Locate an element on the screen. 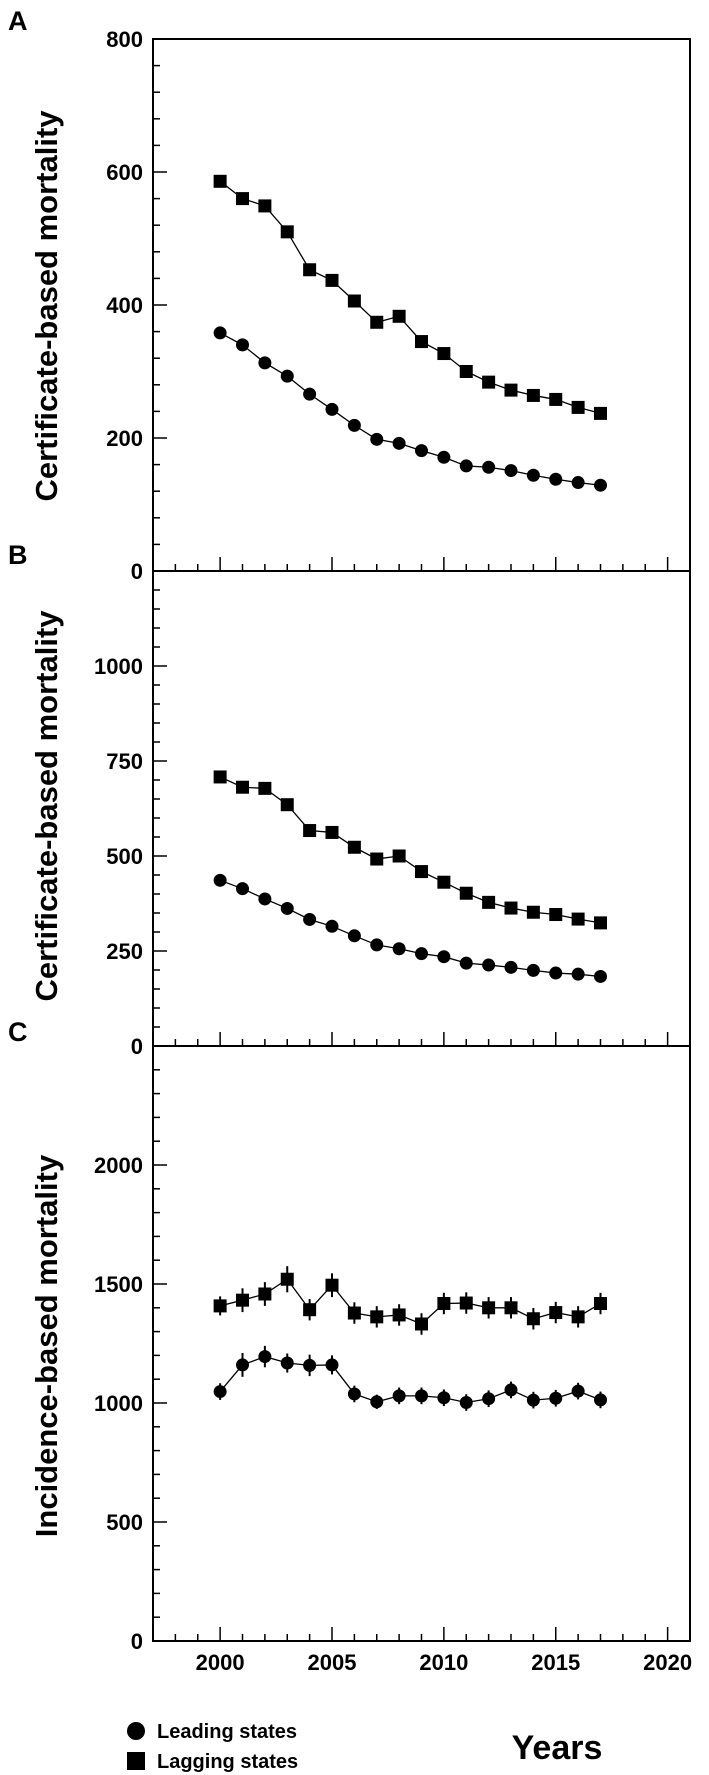 The height and width of the screenshot is (1775, 709). panel-letter: A is located at coordinates (18, 21).